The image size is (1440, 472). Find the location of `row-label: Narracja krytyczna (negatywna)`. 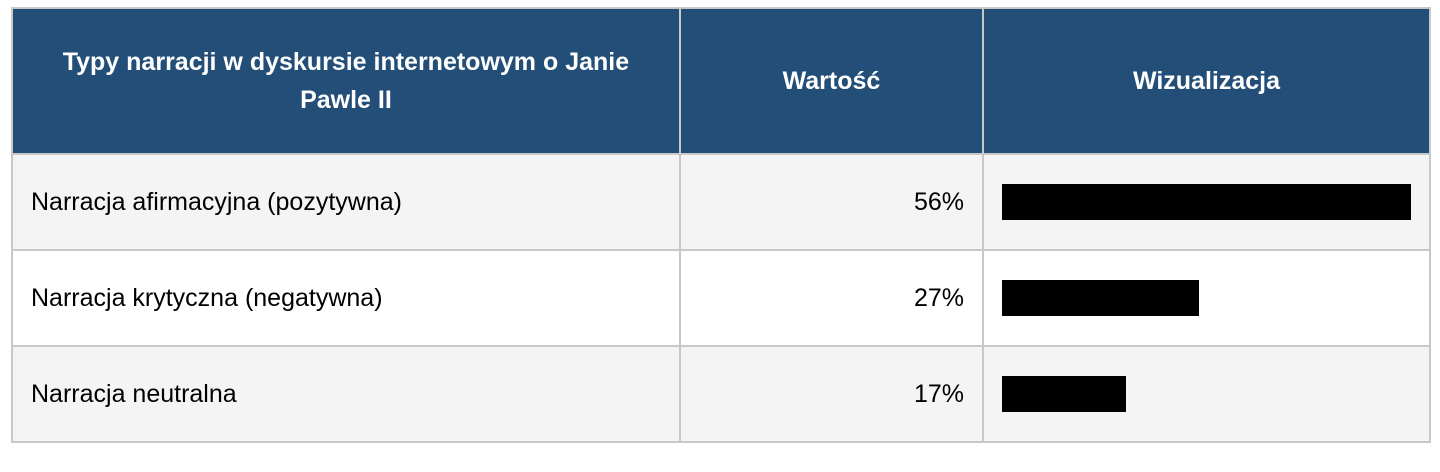

row-label: Narracja krytyczna (negatywna) is located at coordinates (346, 298).